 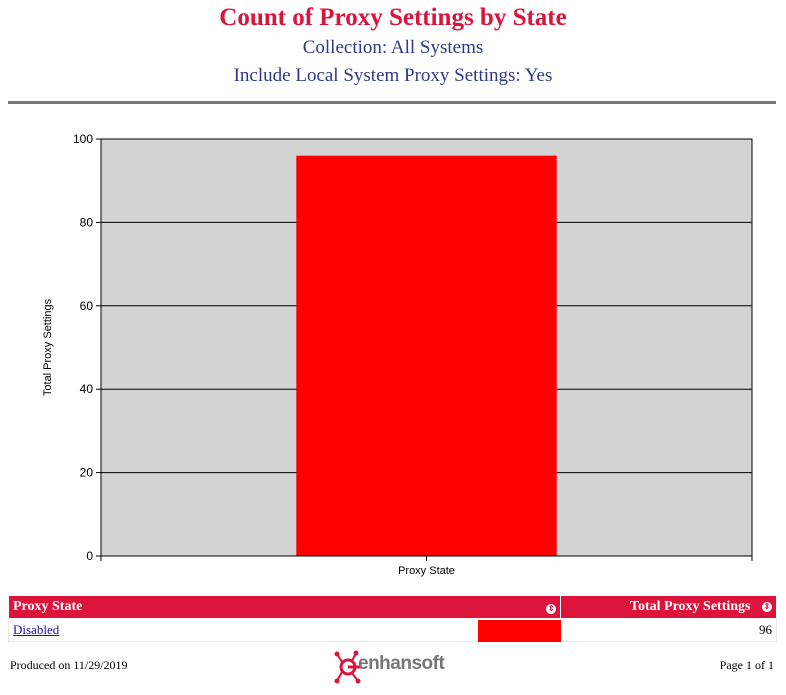 What do you see at coordinates (393, 75) in the screenshot?
I see `include-local-subtitle: Include Local System Proxy Settings: Yes` at bounding box center [393, 75].